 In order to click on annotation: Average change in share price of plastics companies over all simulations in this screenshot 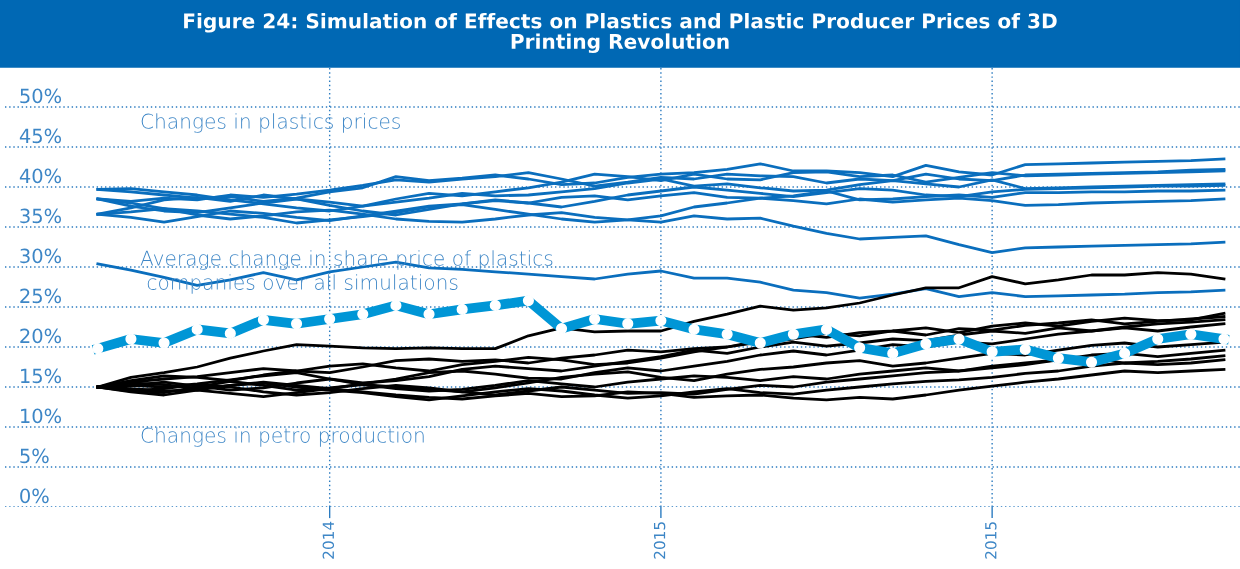, I will do `click(346, 272)`.